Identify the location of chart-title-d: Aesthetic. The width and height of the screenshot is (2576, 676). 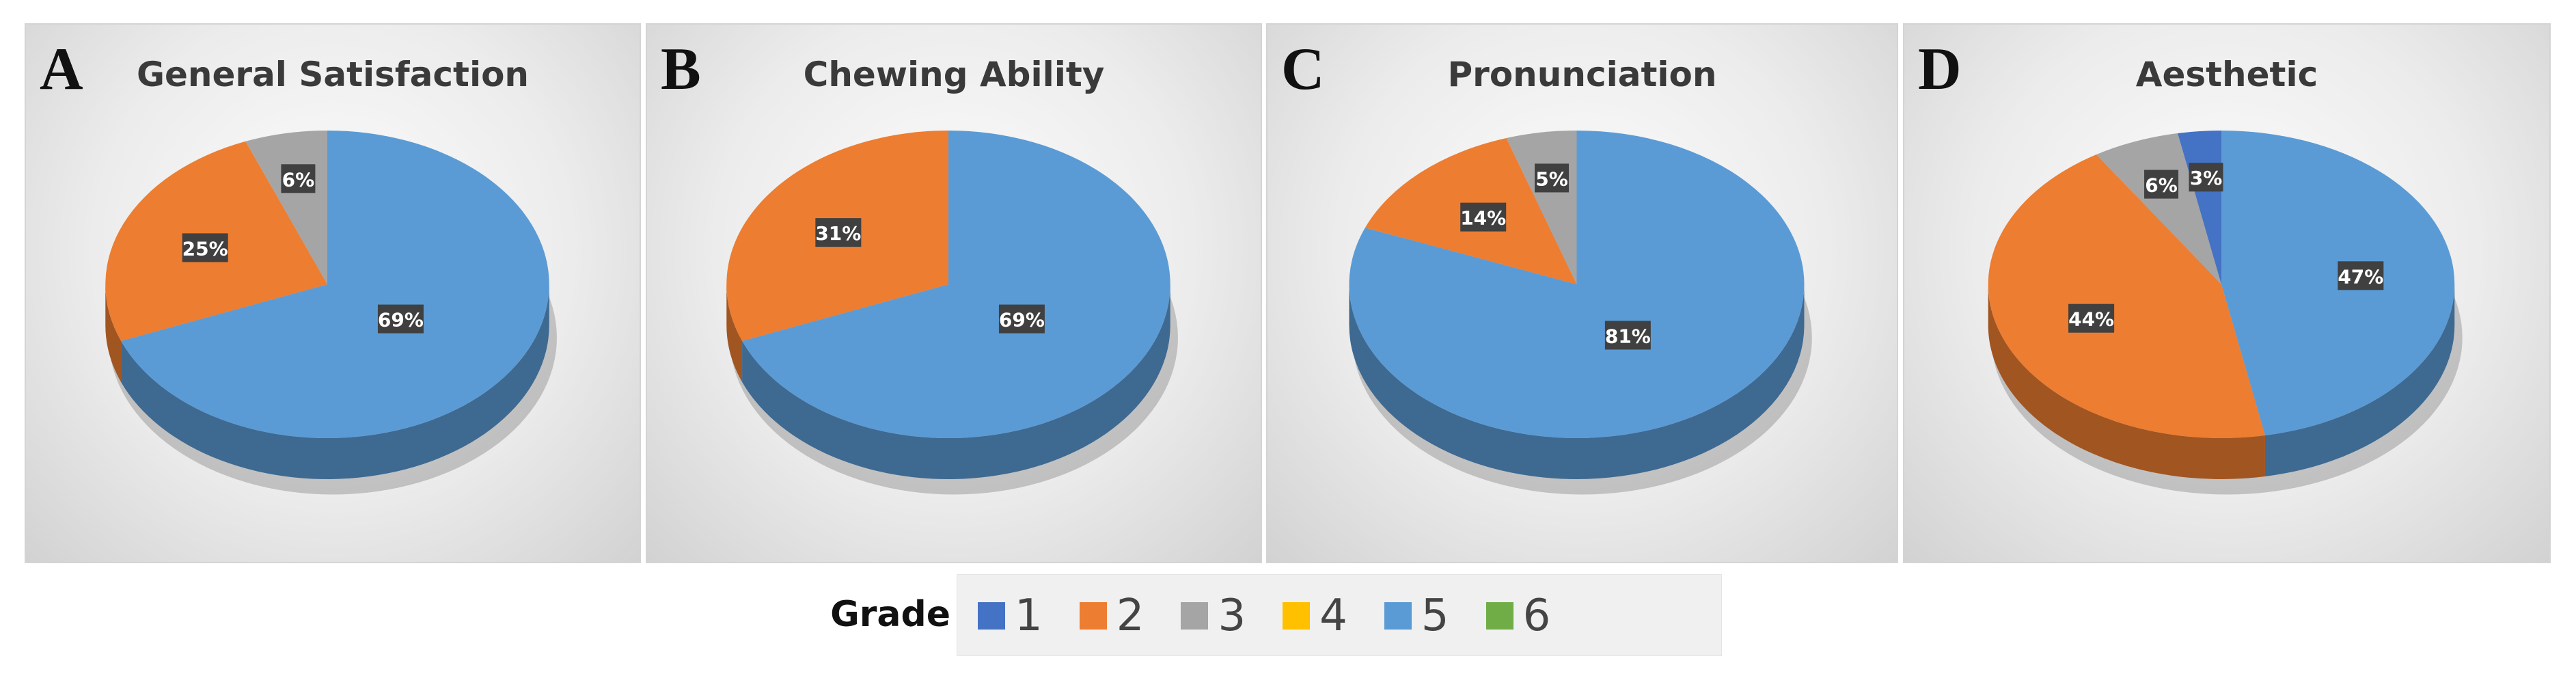
(2226, 74).